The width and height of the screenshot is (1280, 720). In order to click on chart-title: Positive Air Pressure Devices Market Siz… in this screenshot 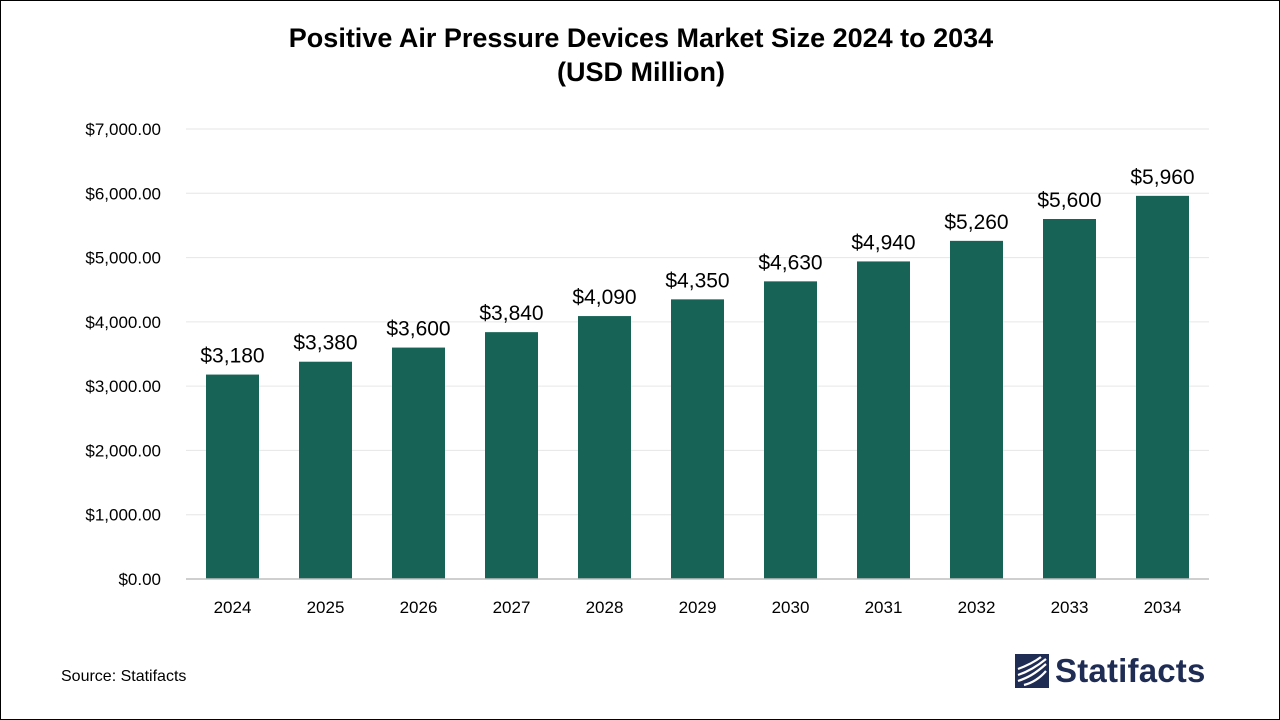, I will do `click(640, 55)`.